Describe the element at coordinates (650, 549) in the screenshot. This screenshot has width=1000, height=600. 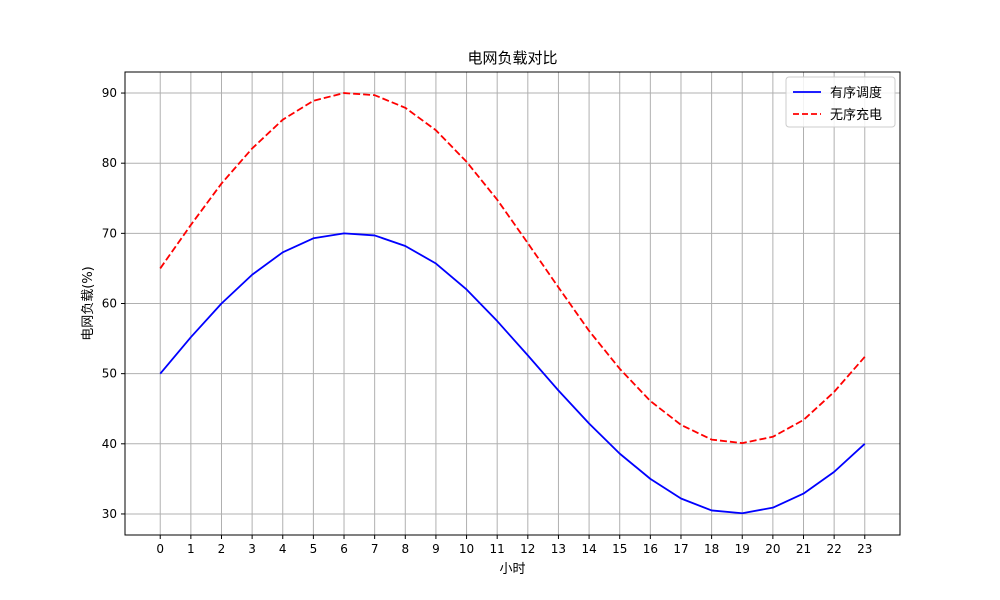
I see `x-tick-label: 16` at that location.